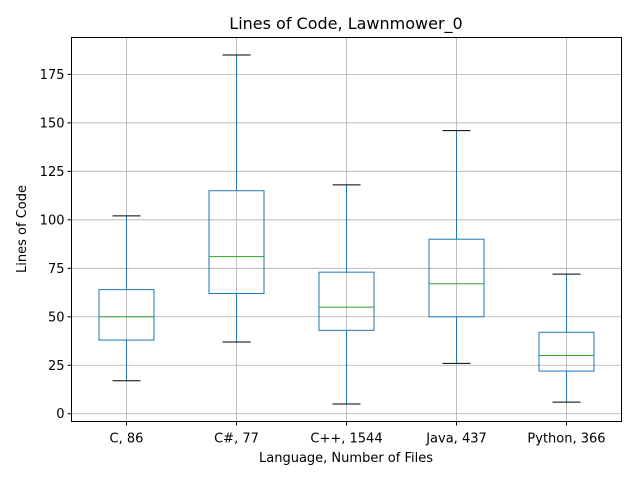 The height and width of the screenshot is (480, 640). Describe the element at coordinates (52, 75) in the screenshot. I see `y-tick-label: 175` at that location.